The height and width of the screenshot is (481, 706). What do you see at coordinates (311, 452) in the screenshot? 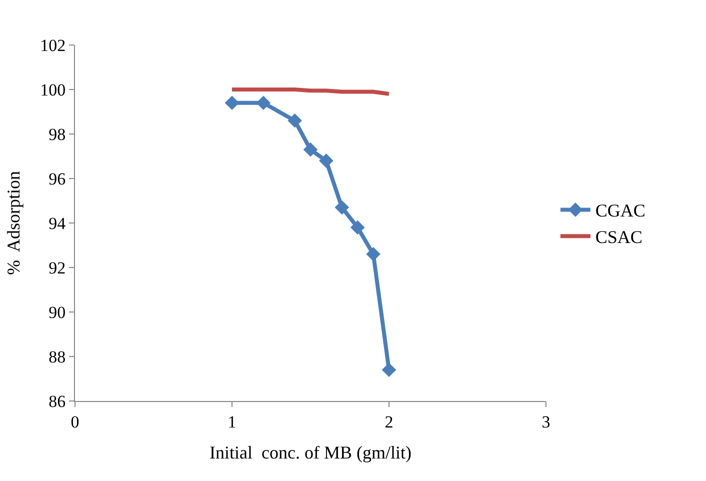
I see `x-axis-title: Initial conc. of MB (gm/lit)` at bounding box center [311, 452].